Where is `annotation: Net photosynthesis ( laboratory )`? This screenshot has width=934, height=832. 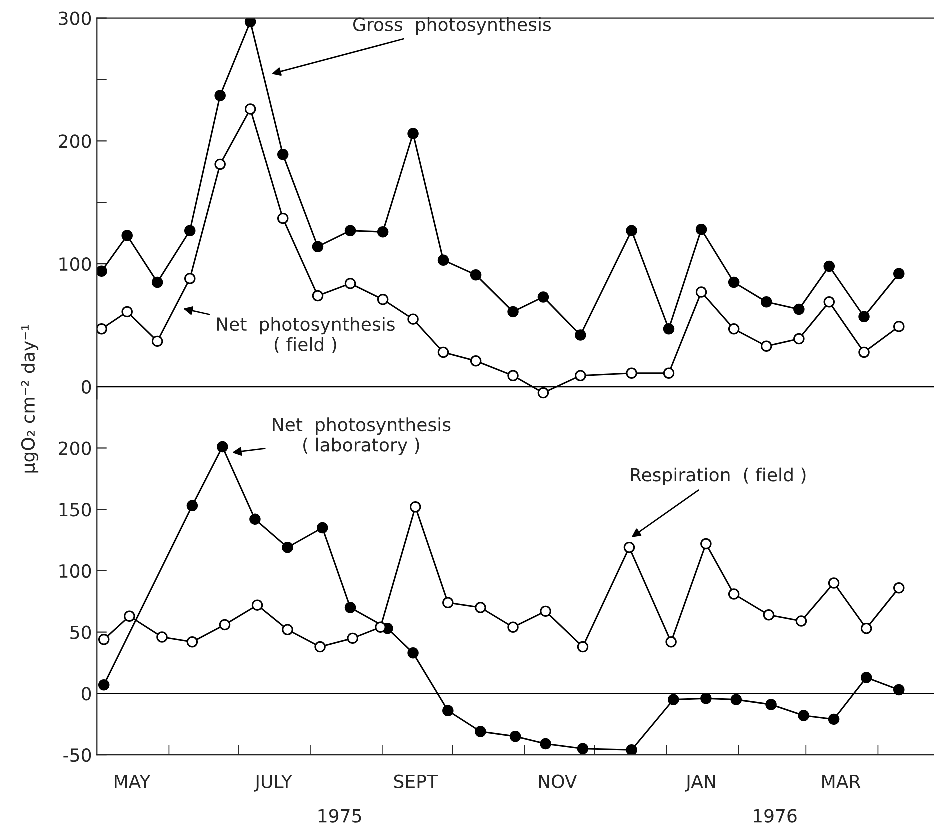 annotation: Net photosynthesis ( laboratory ) is located at coordinates (362, 437).